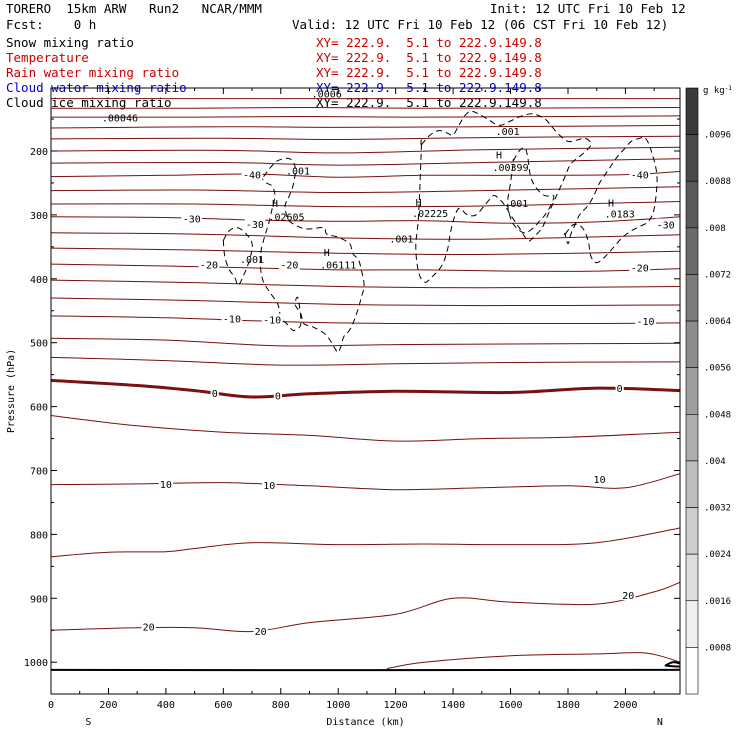  What do you see at coordinates (717, 322) in the screenshot?
I see `colorbar-label-0064: .0064` at bounding box center [717, 322].